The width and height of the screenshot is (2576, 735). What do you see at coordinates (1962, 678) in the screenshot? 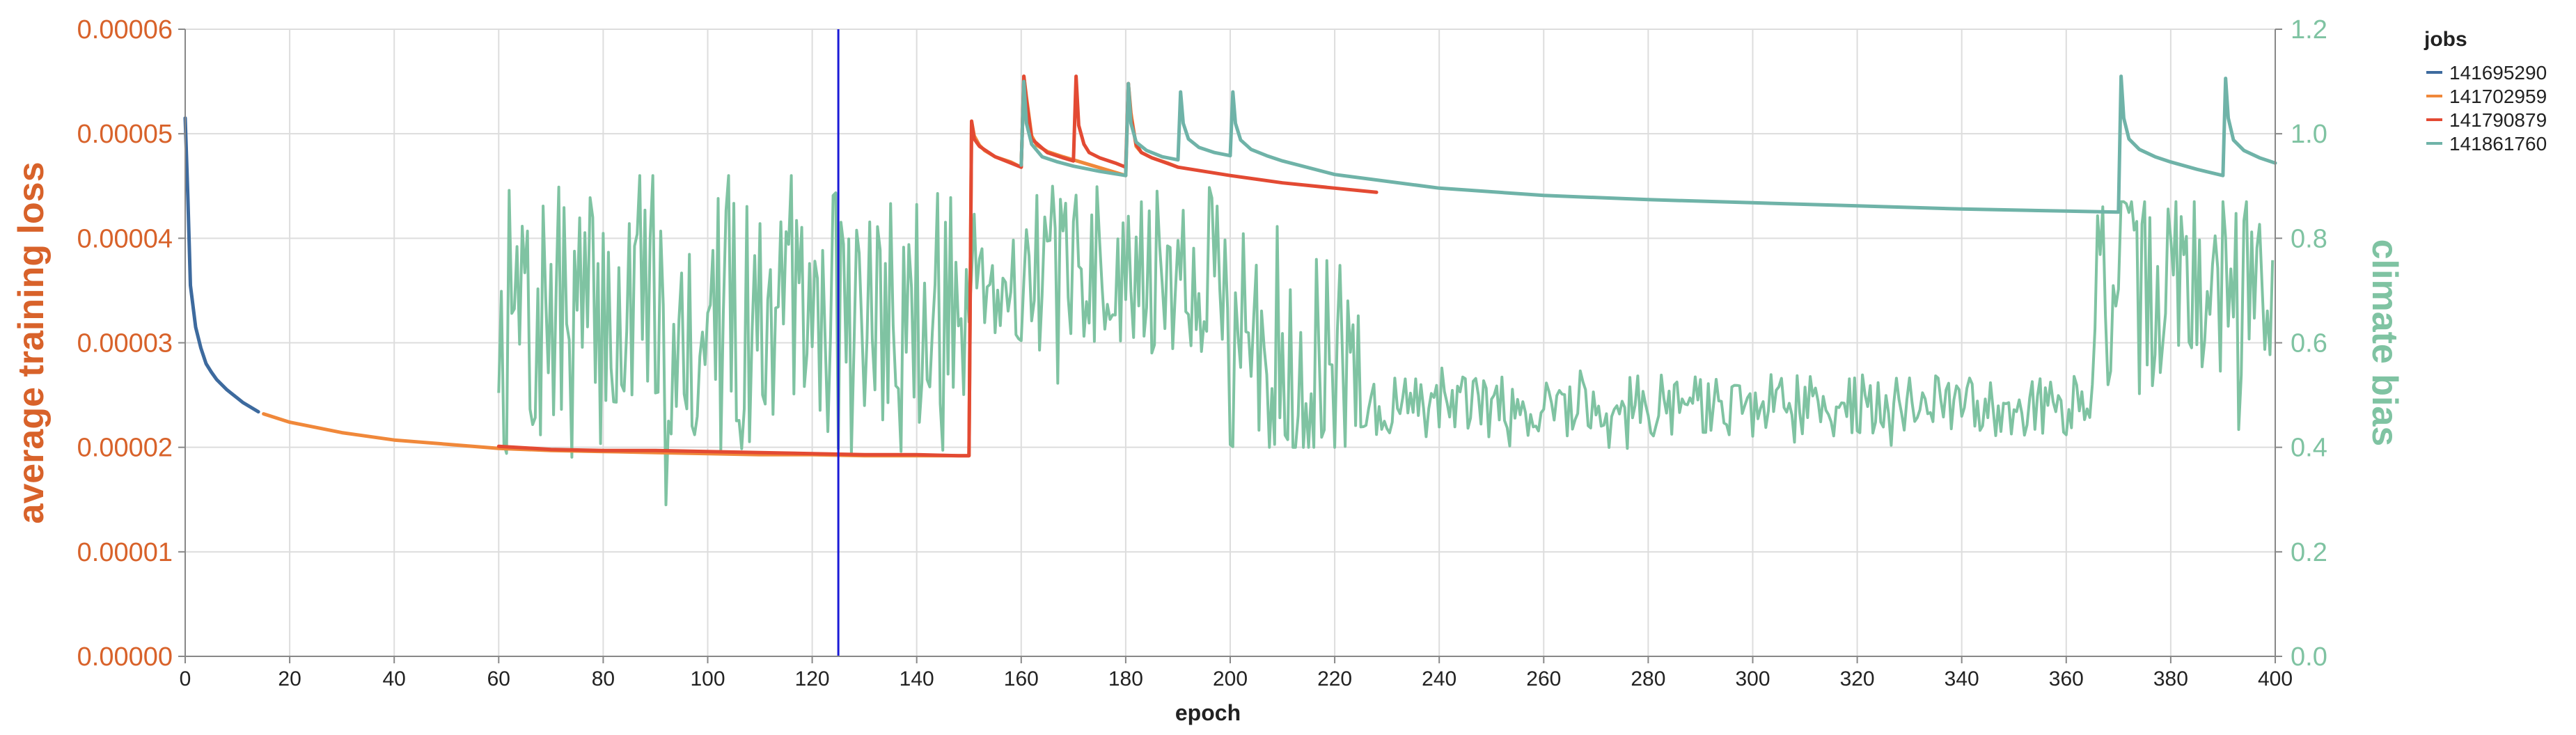
I see `x-tick-label: 340` at bounding box center [1962, 678].